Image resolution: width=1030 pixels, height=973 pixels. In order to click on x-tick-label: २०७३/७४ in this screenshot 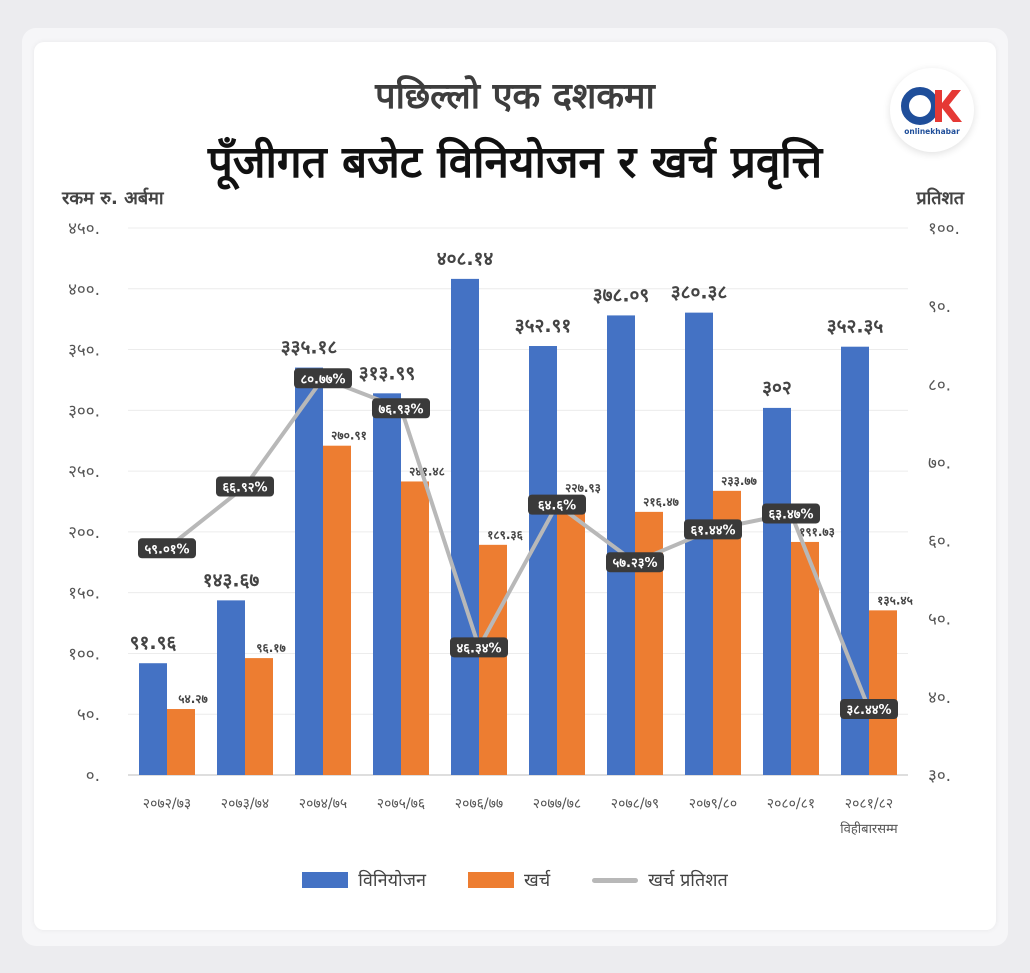, I will do `click(245, 804)`.